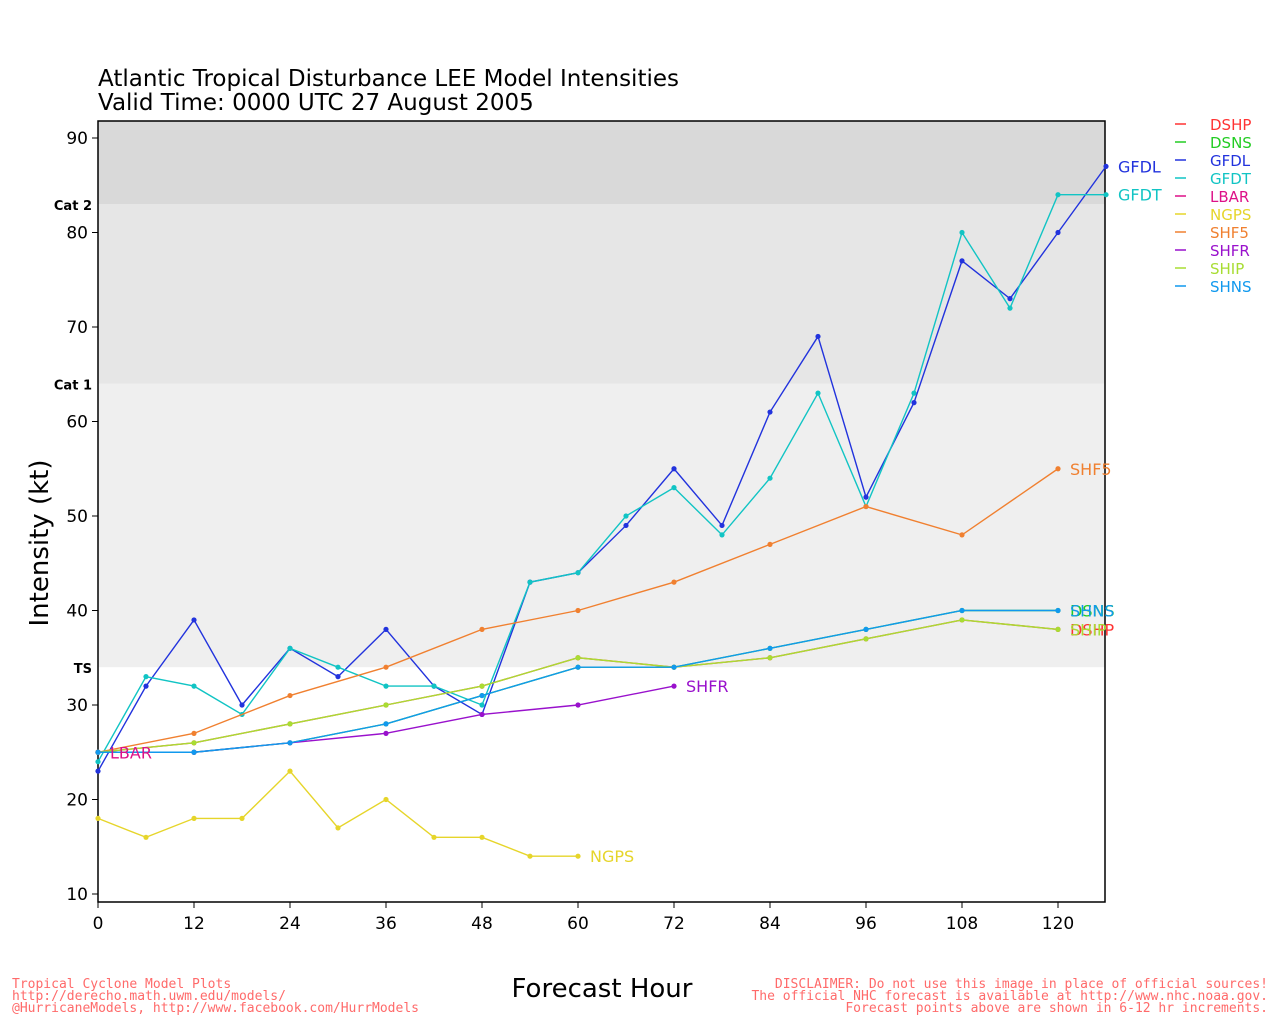  I want to click on end-label-shns: SHNS, so click(1092, 611).